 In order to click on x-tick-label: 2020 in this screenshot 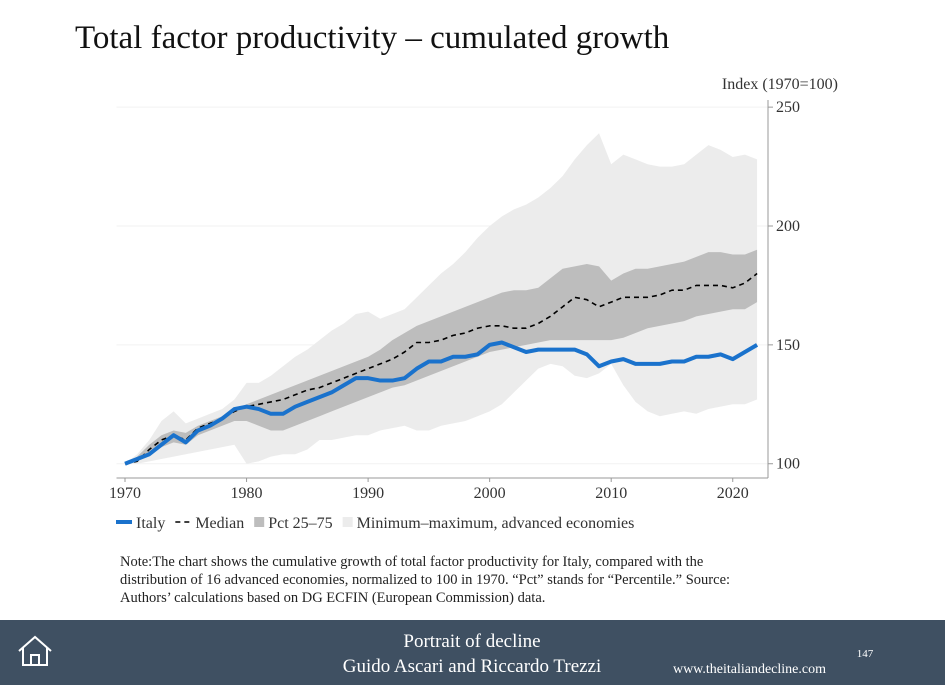, I will do `click(733, 493)`.